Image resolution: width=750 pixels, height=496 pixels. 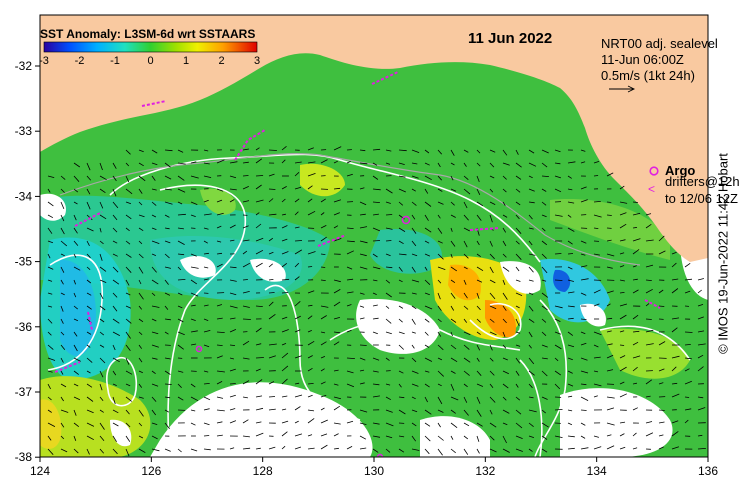 What do you see at coordinates (24, 327) in the screenshot?
I see `y-tick-label: -36` at bounding box center [24, 327].